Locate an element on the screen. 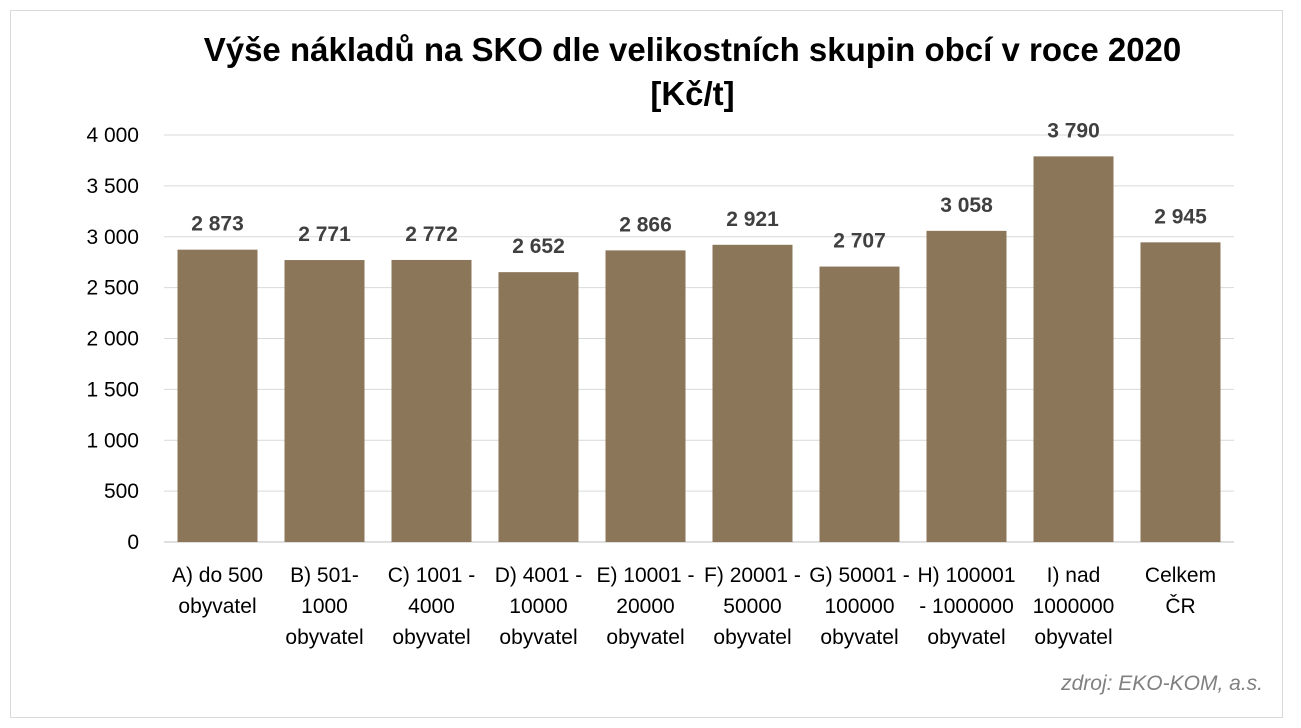 This screenshot has height=728, width=1301. y-tick-label: 0 is located at coordinates (133, 542).